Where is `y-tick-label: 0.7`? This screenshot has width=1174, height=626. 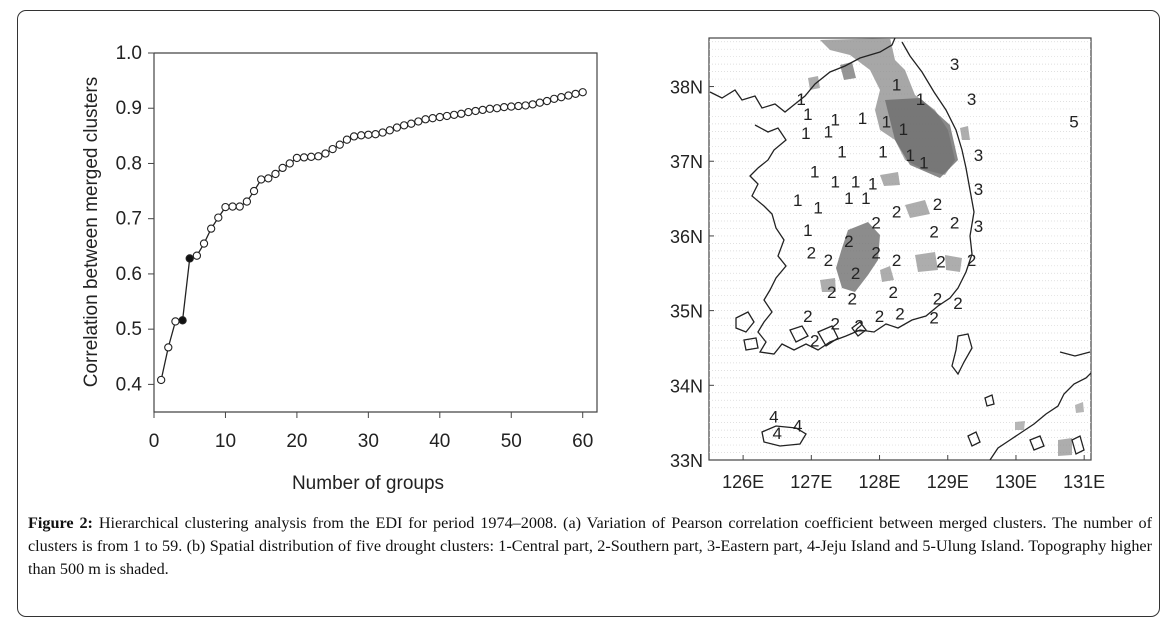
y-tick-label: 0.7 is located at coordinates (129, 219).